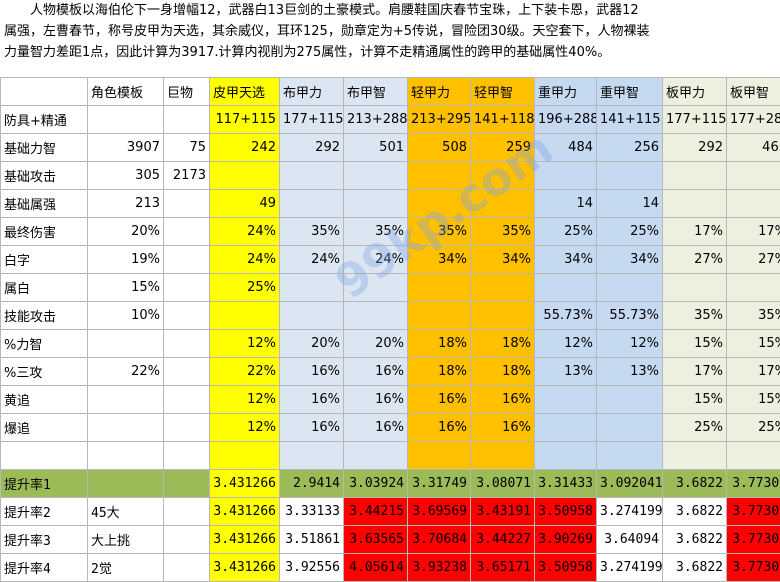 This screenshot has width=780, height=582. Describe the element at coordinates (126, 540) in the screenshot. I see `rate-cell: 大上挑` at that location.